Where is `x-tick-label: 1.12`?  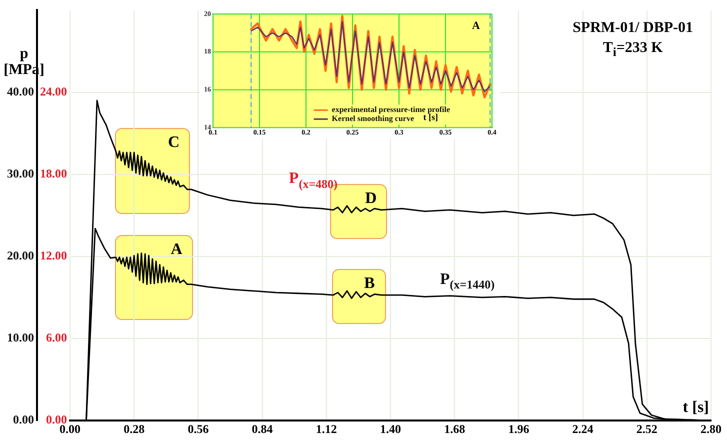 x-tick-label: 1.12 is located at coordinates (326, 429).